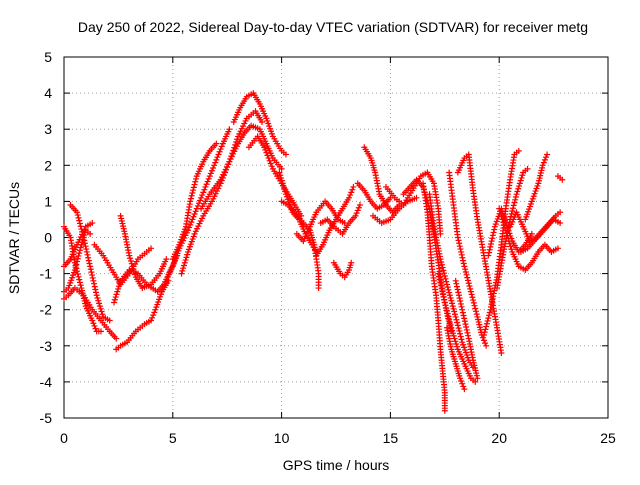 Image resolution: width=640 pixels, height=485 pixels. I want to click on x-axis-label: GPS time / hours, so click(336, 465).